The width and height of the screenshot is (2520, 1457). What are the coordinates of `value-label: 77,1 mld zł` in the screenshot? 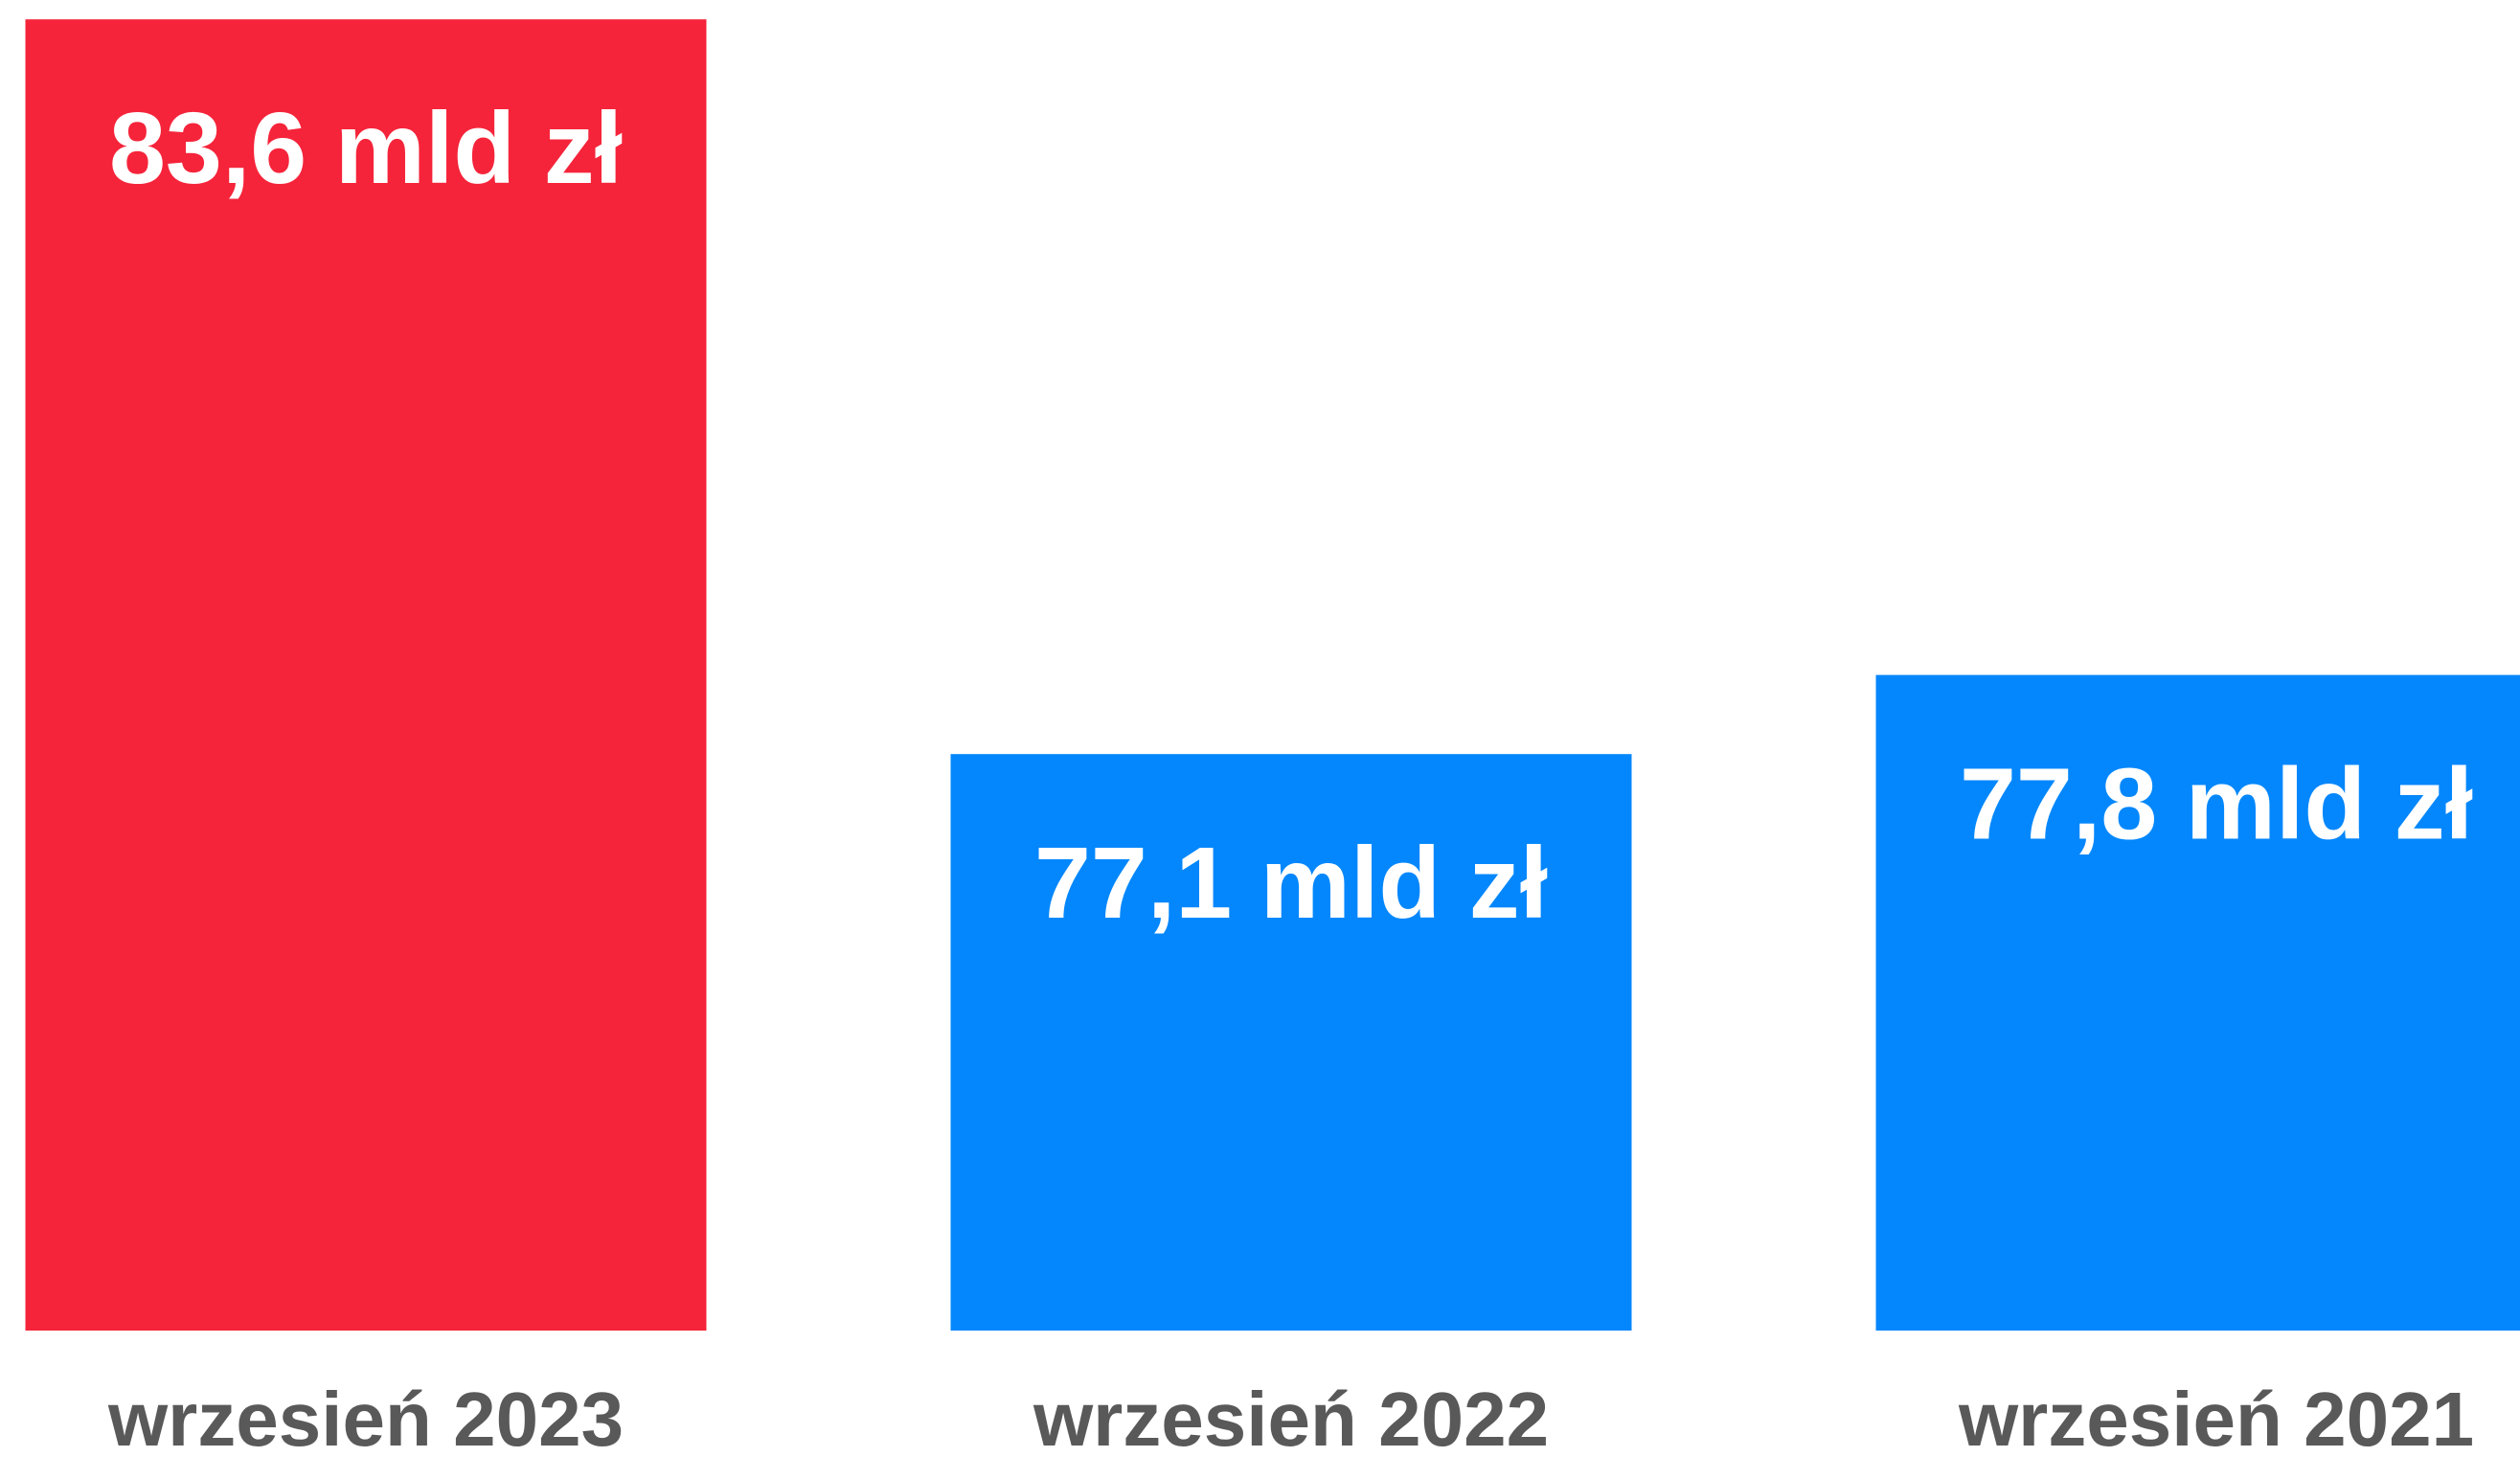 It's located at (1291, 883).